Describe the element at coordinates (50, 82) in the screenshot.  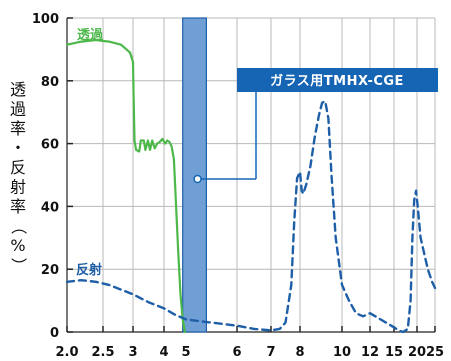
I see `y-tick-label: 80` at that location.